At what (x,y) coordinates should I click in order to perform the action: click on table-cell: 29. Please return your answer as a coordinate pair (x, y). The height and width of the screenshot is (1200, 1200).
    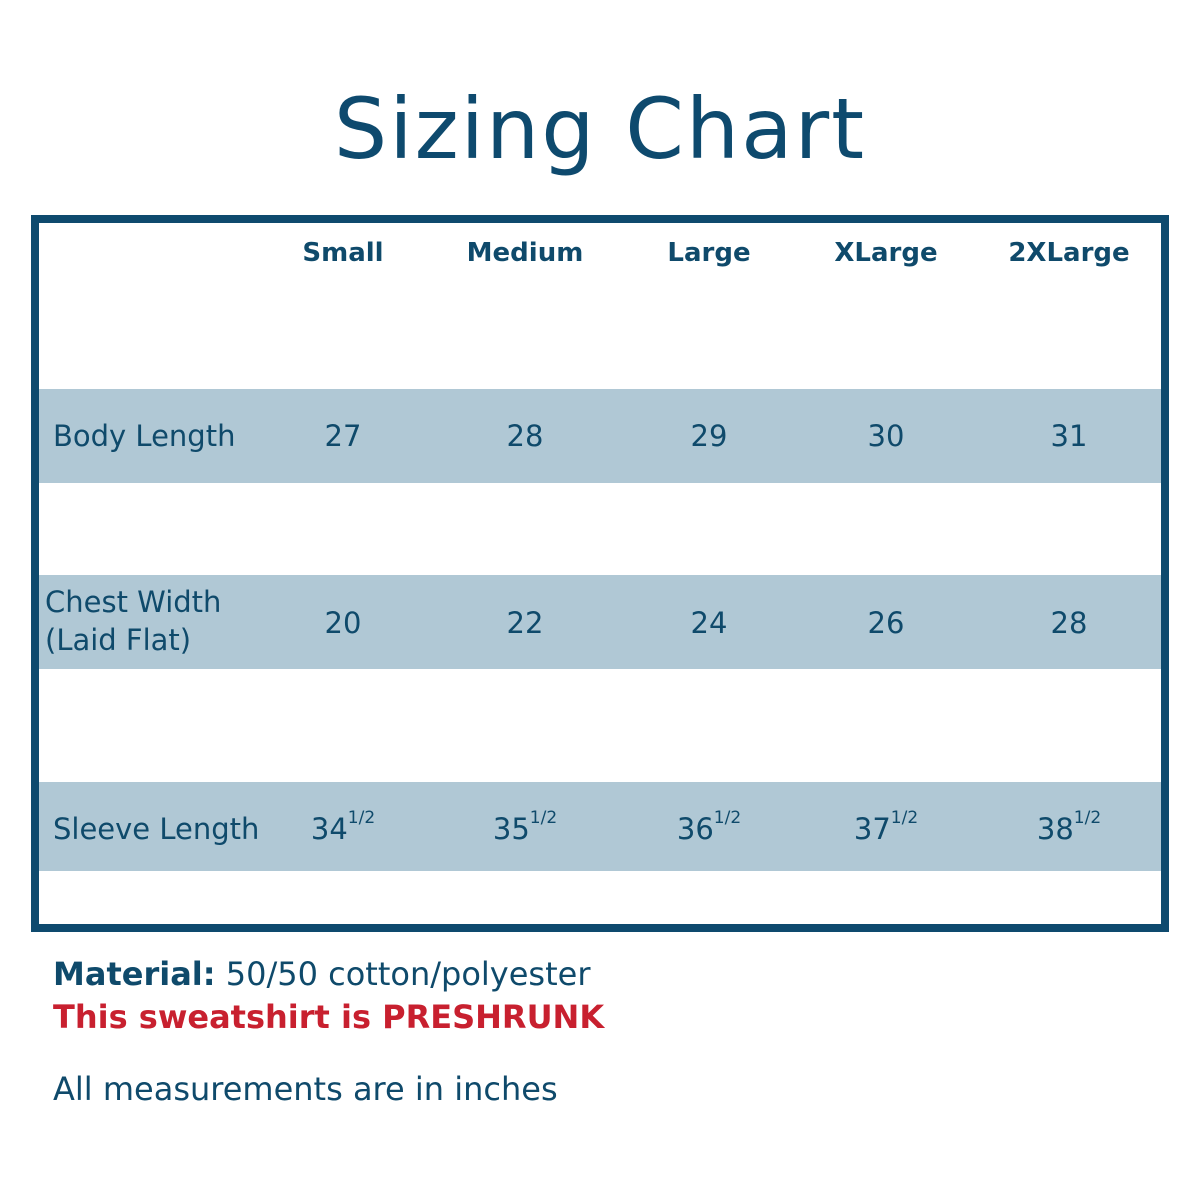
    Looking at the image, I should click on (709, 436).